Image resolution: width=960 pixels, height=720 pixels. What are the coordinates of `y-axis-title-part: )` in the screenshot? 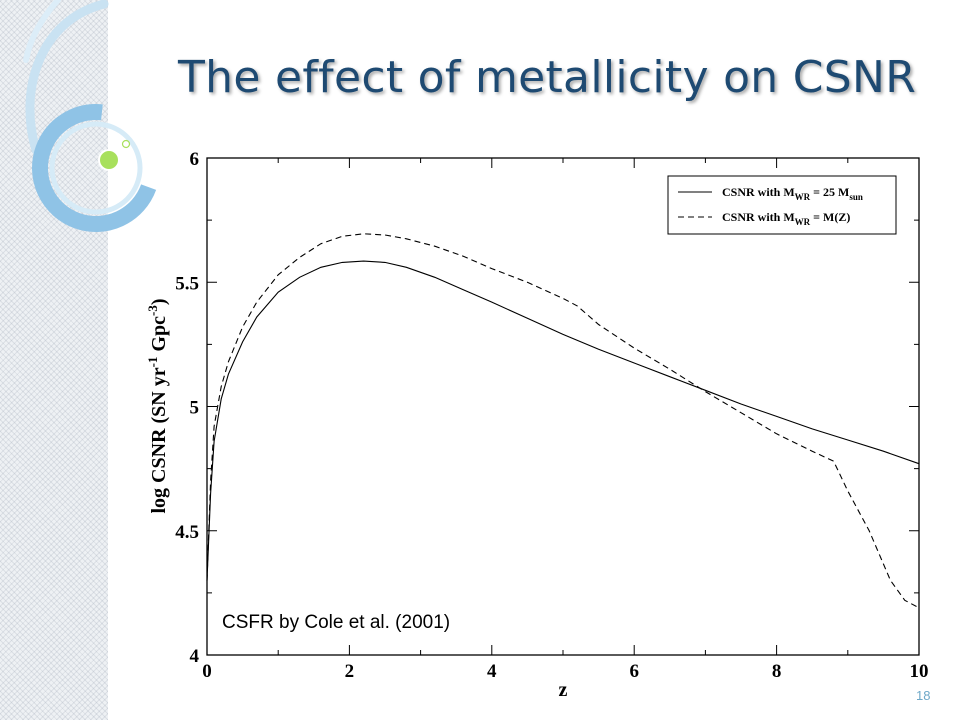 It's located at (159, 301).